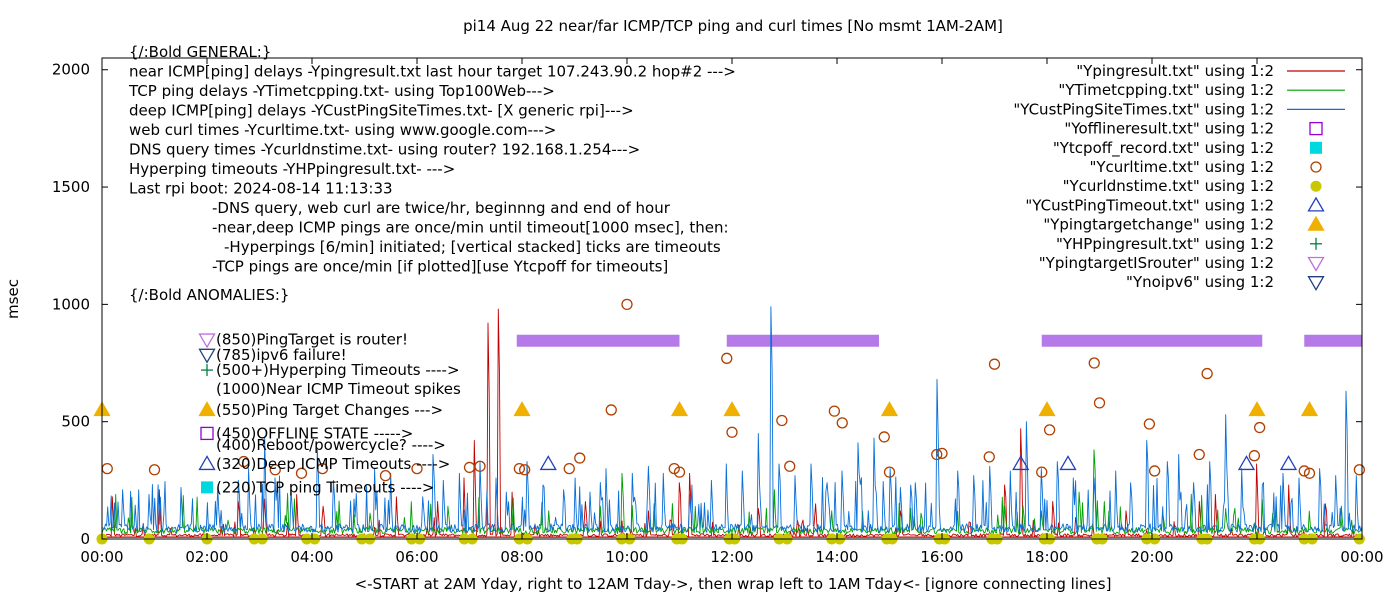 This screenshot has height=600, width=1400. Describe the element at coordinates (1175, 71) in the screenshot. I see `legend-label: "Ypingresult.txt" using 1:2` at that location.